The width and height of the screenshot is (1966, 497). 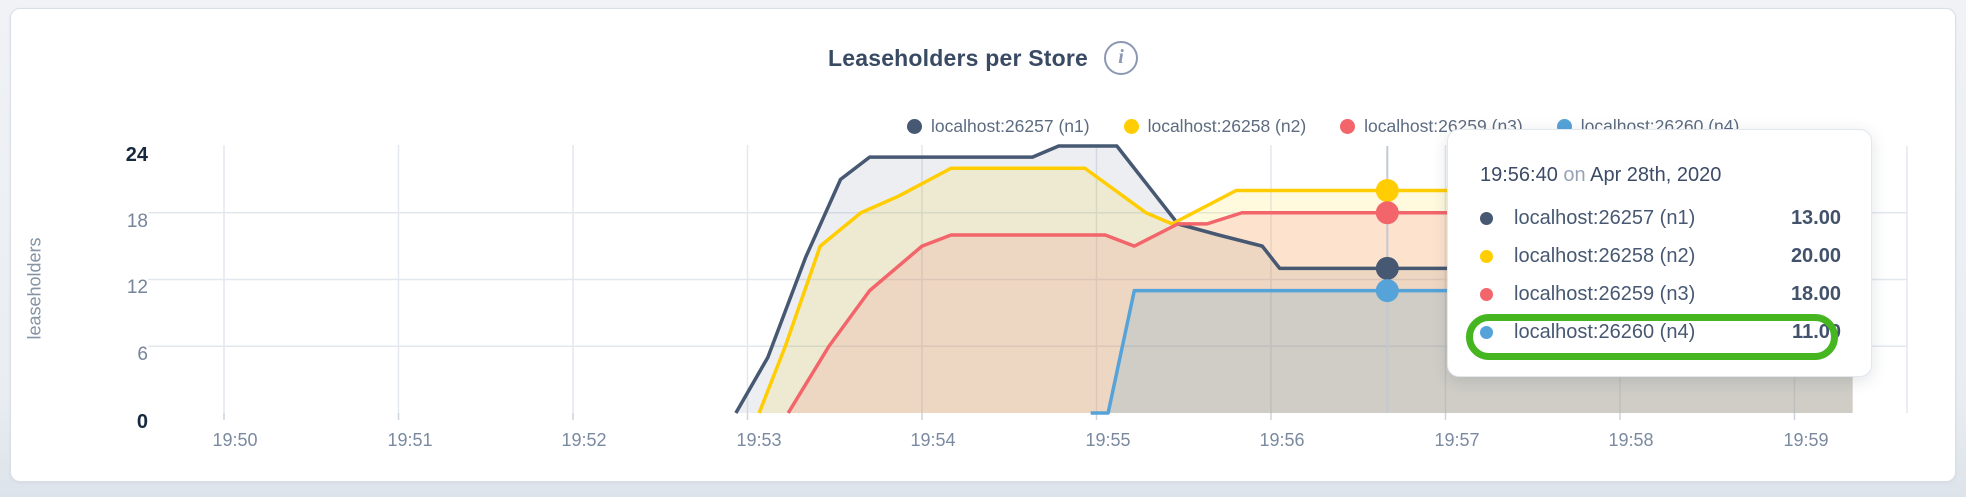 I want to click on tooltip-dot-n3, so click(x=1486, y=294).